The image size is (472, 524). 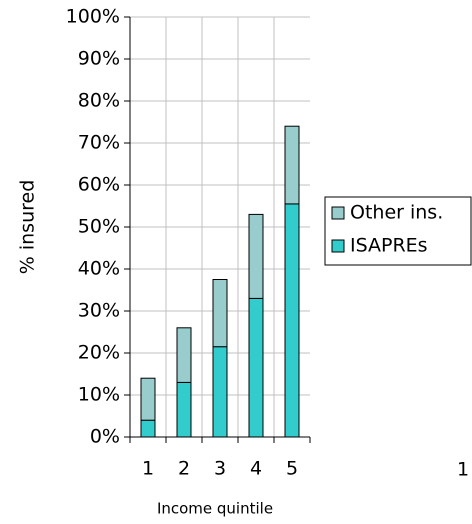 What do you see at coordinates (105, 437) in the screenshot?
I see `y-tick-label: 0%` at bounding box center [105, 437].